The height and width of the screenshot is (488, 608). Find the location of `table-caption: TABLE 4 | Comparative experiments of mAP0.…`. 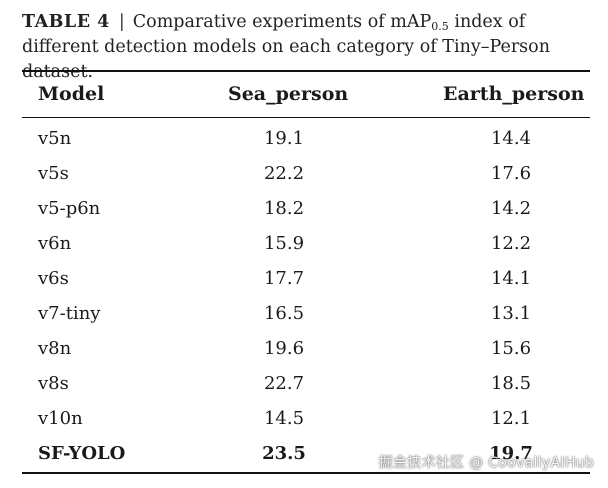

table-caption: TABLE 4 | Comparative experiments of mAP0.… is located at coordinates (310, 47).